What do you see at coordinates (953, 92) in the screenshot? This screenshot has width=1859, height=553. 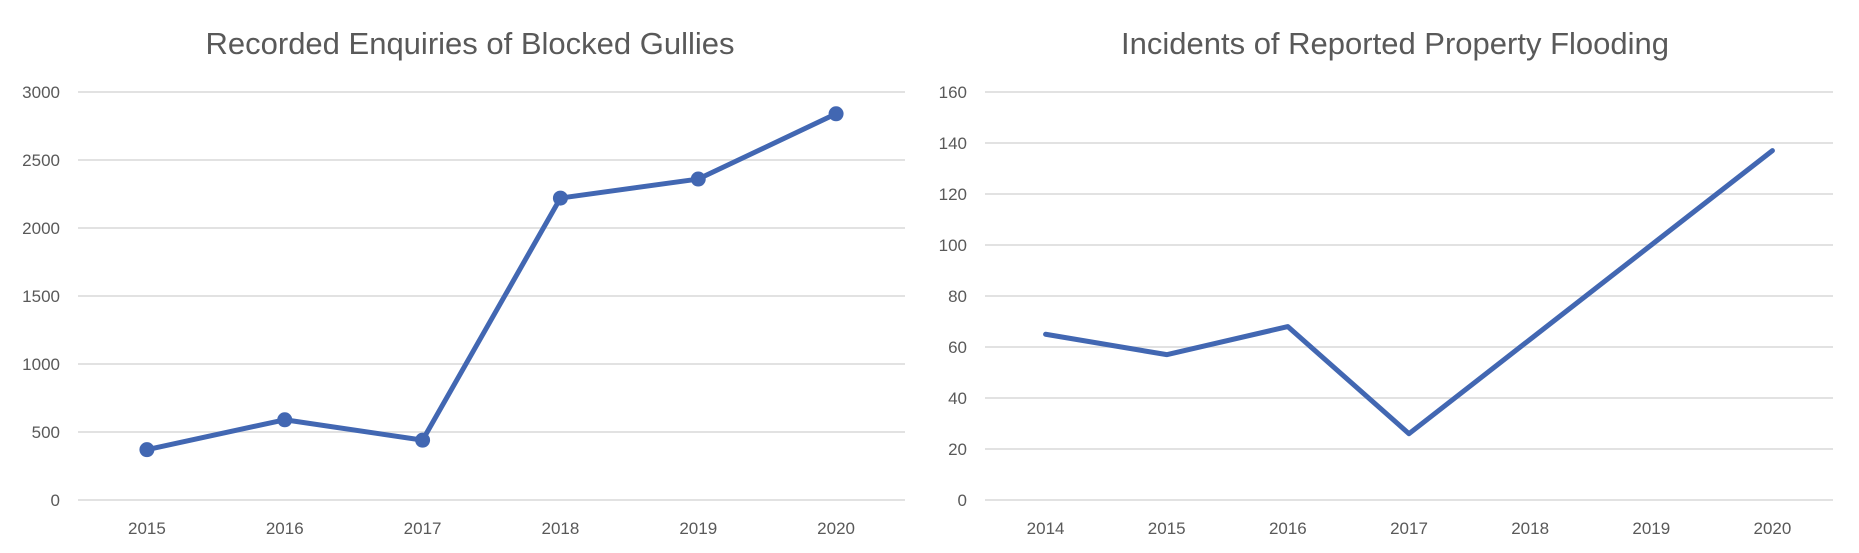 I see `y-tick-label: 160` at bounding box center [953, 92].